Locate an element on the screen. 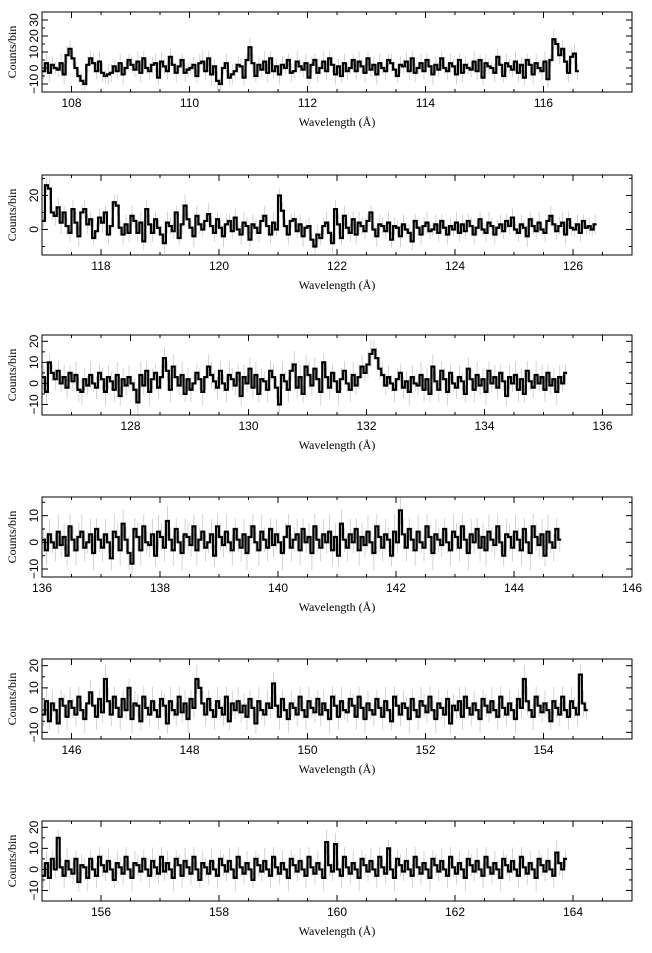 The image size is (652, 953). x-tick-label: 120 is located at coordinates (219, 266).